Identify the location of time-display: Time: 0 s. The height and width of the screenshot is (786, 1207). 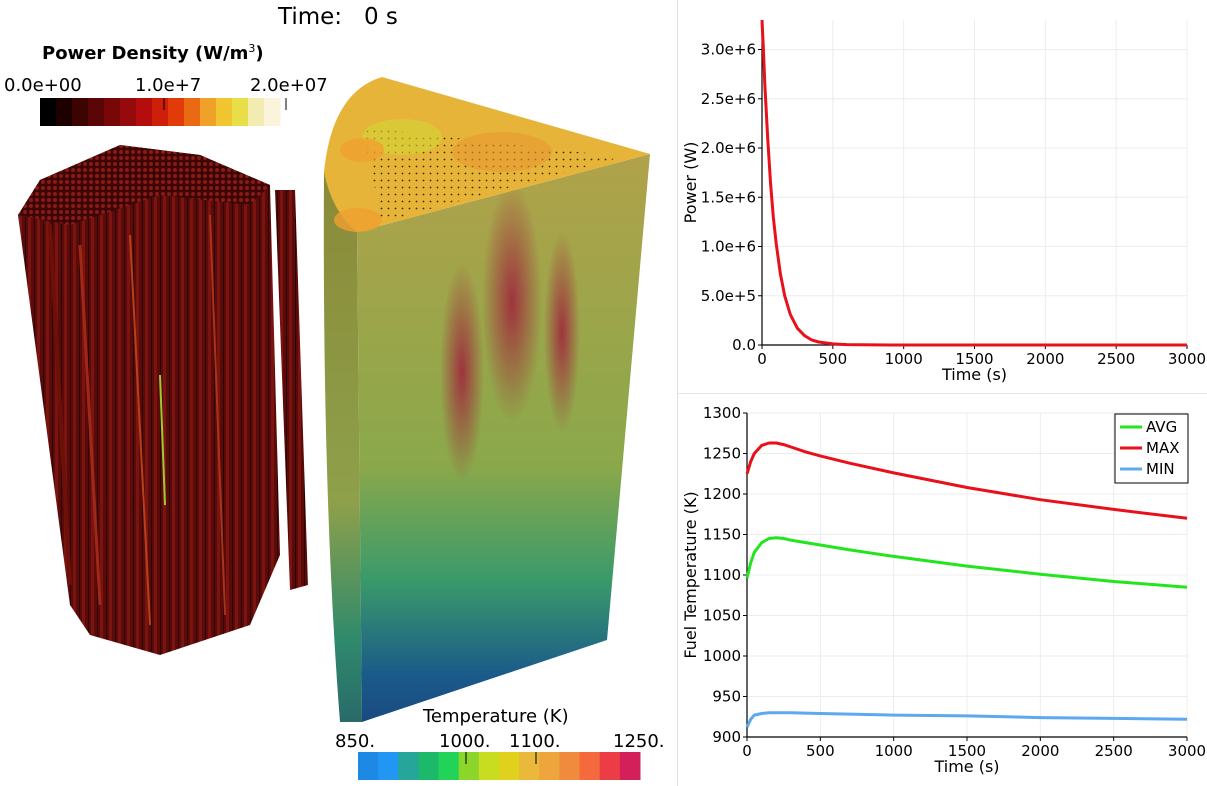
(338, 17).